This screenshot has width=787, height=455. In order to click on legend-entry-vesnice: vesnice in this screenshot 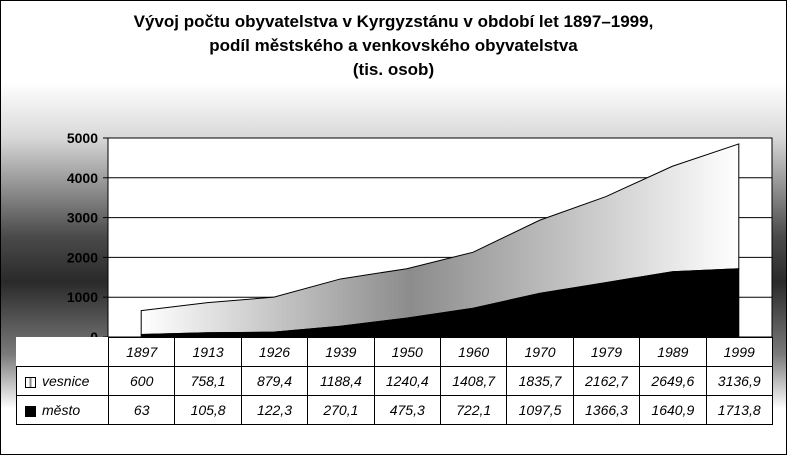, I will do `click(62, 381)`.